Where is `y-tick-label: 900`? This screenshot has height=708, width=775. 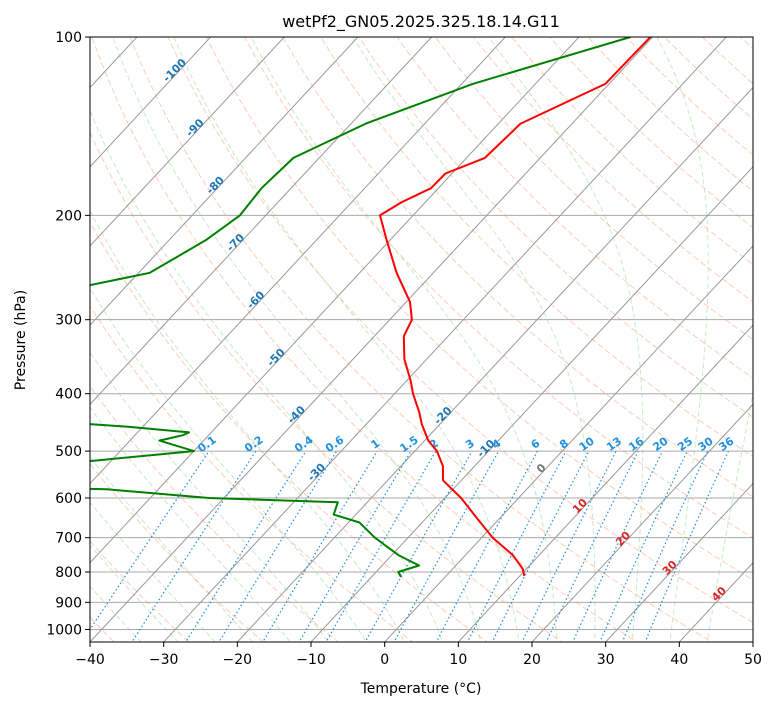 y-tick-label: 900 is located at coordinates (68, 603).